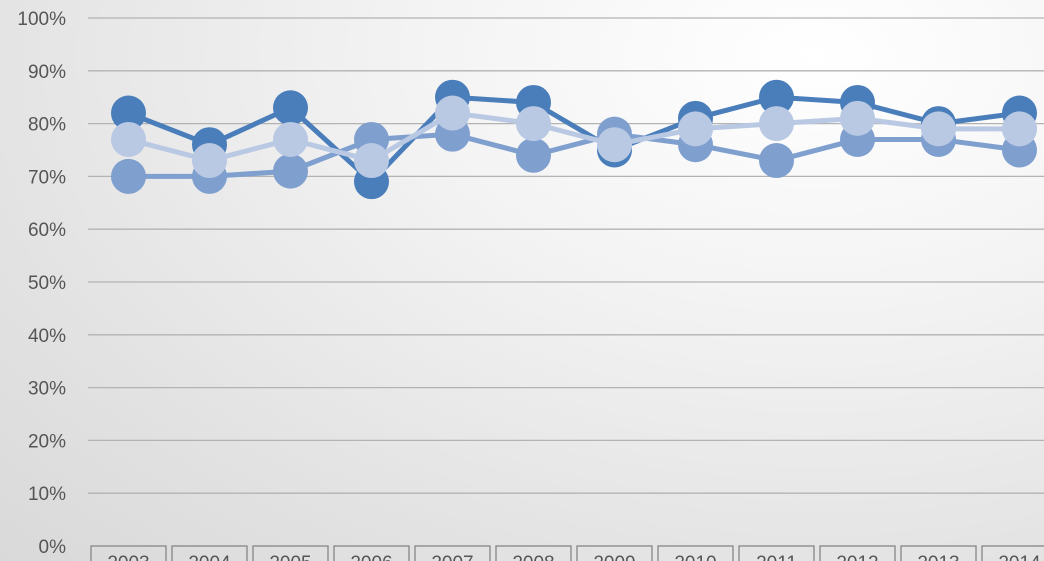 The image size is (1044, 561). Describe the element at coordinates (47, 494) in the screenshot. I see `y-tick-label: 10%` at that location.